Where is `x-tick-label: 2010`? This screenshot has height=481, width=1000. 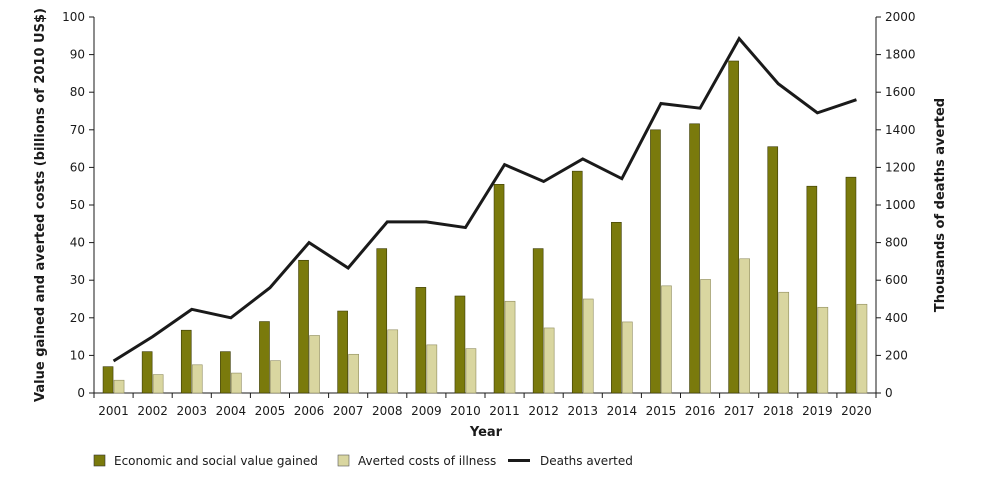
x-tick-label: 2010 is located at coordinates (465, 411).